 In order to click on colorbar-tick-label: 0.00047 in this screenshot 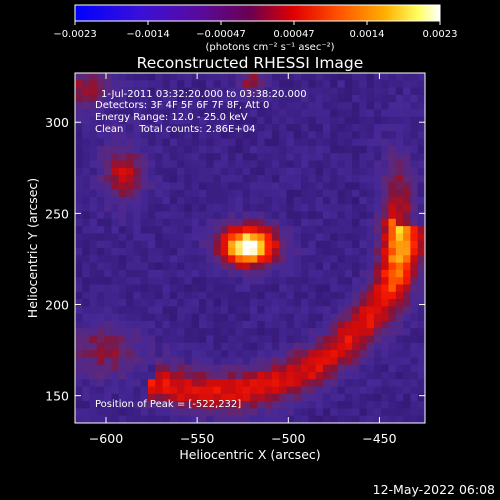, I will do `click(293, 34)`.